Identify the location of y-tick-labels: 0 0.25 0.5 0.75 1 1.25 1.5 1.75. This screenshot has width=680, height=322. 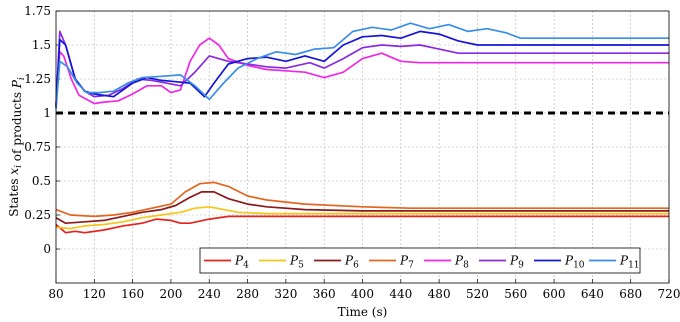
(37, 130).